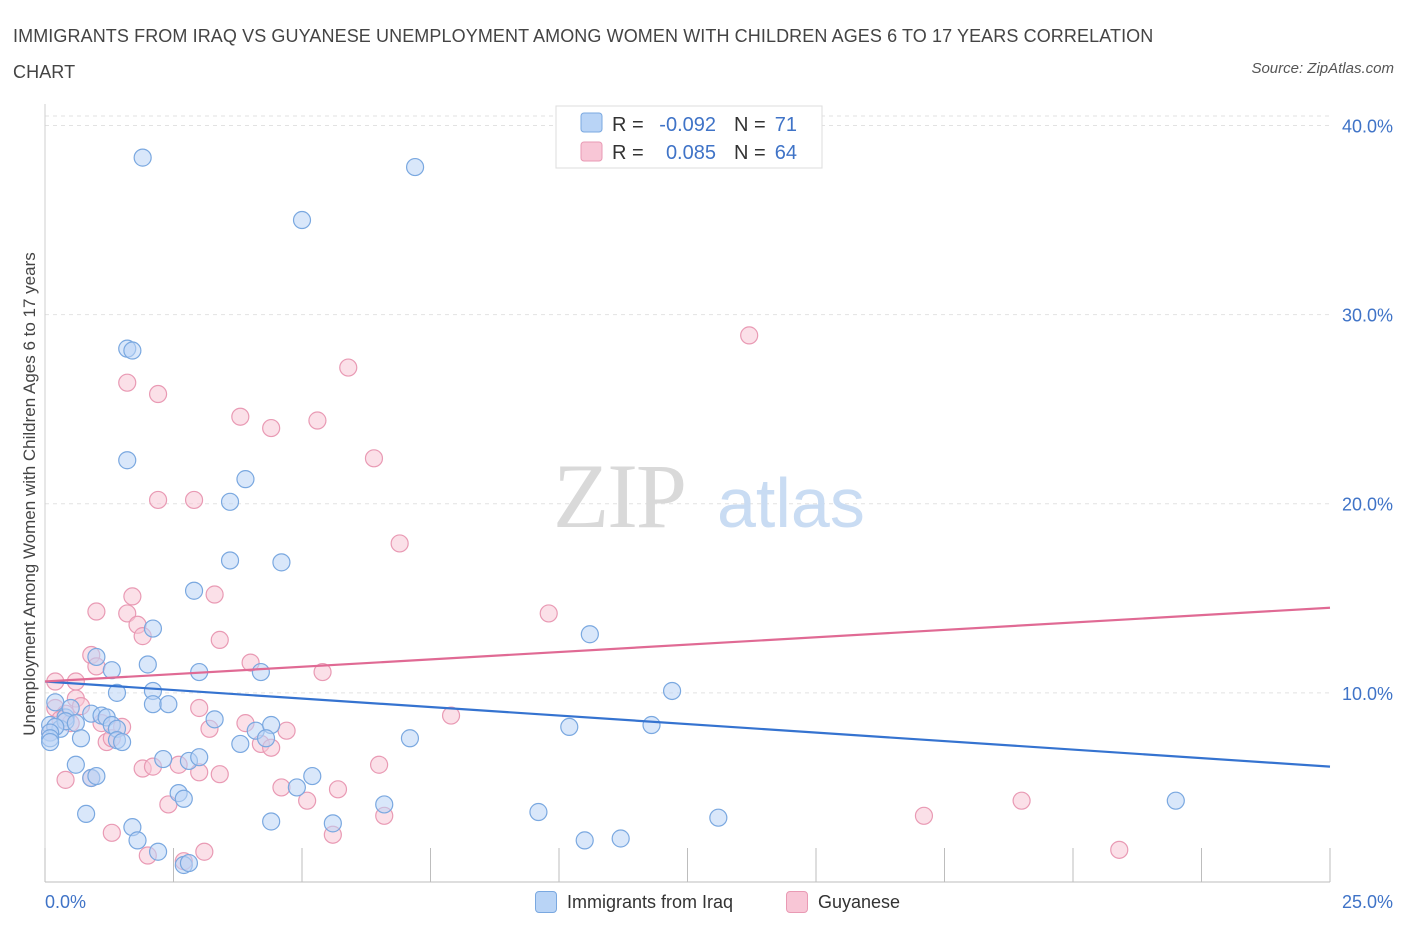 The image size is (1406, 930). I want to click on legend-r-label-guyanese: R =, so click(628, 153).